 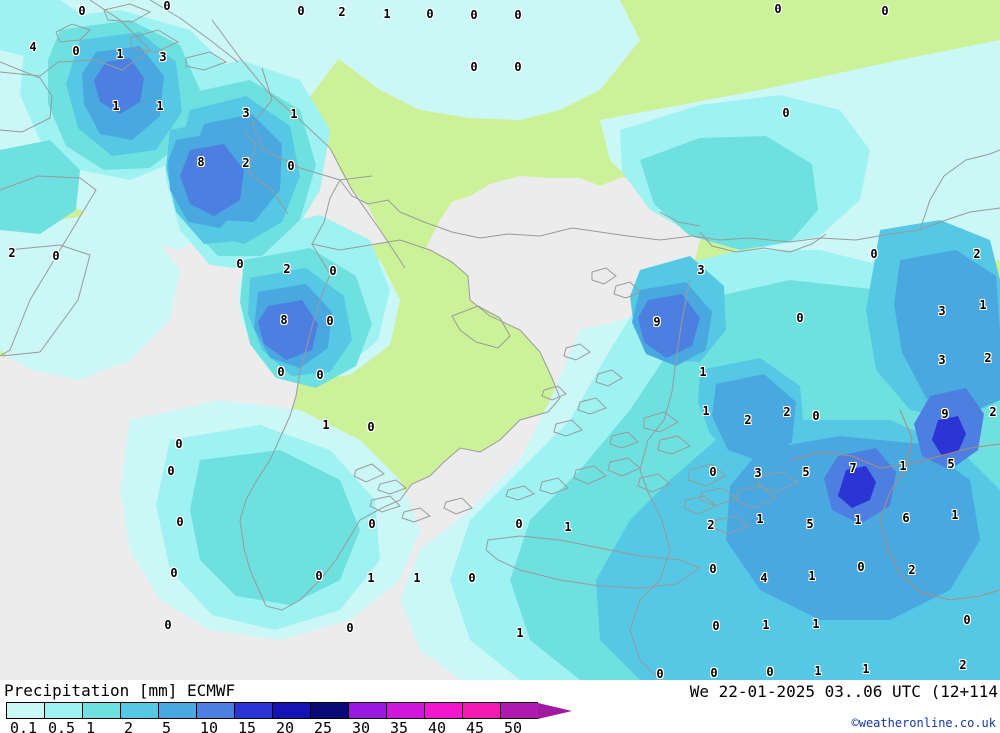 What do you see at coordinates (167, 726) in the screenshot?
I see `scale-tick-label: 5` at bounding box center [167, 726].